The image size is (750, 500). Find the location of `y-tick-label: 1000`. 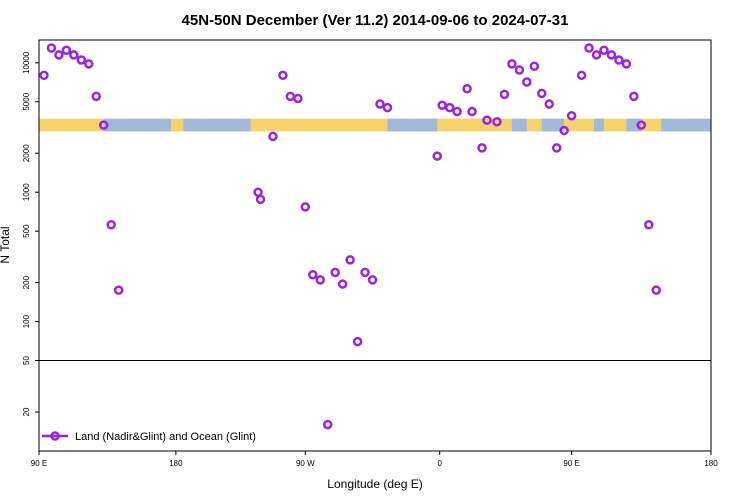

y-tick-label: 1000 is located at coordinates (26, 192).